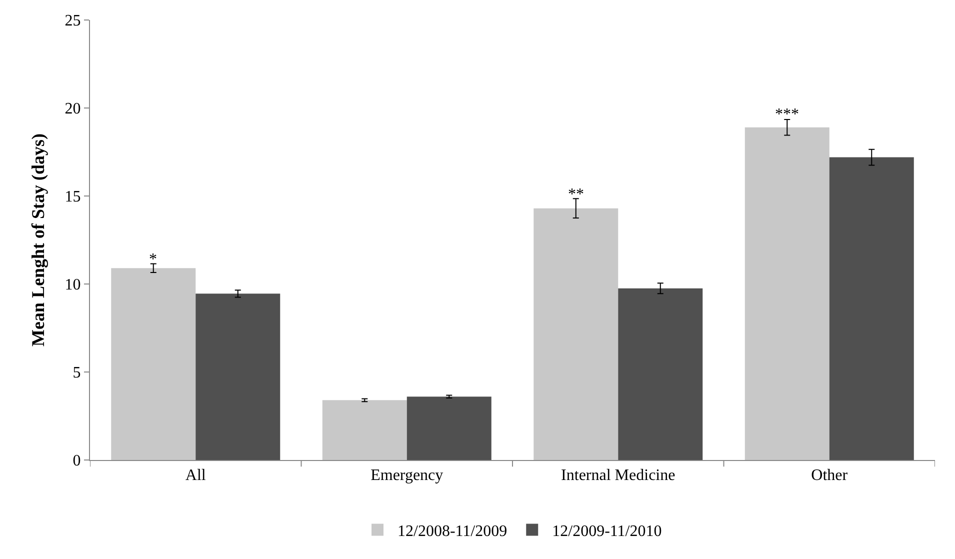 The width and height of the screenshot is (955, 559). Describe the element at coordinates (195, 475) in the screenshot. I see `x-tick-label: All` at that location.